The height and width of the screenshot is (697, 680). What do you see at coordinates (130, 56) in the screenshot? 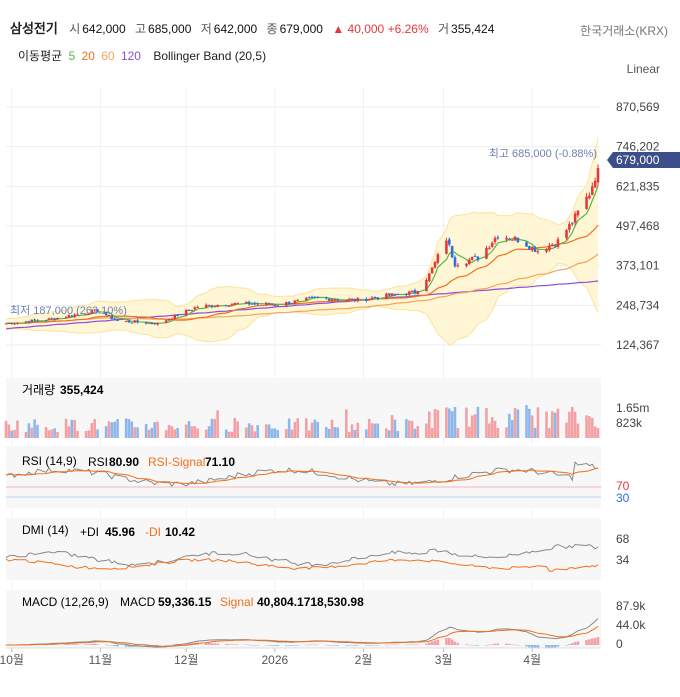
I see `ma120-label: 120` at bounding box center [130, 56].